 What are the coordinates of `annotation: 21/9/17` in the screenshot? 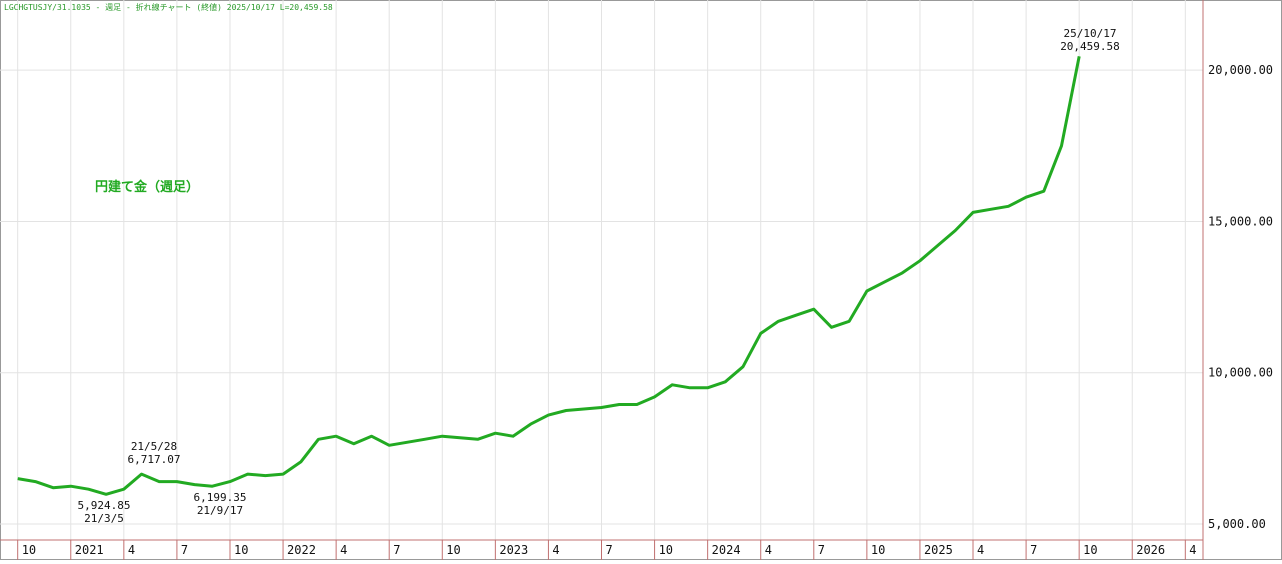 It's located at (220, 510).